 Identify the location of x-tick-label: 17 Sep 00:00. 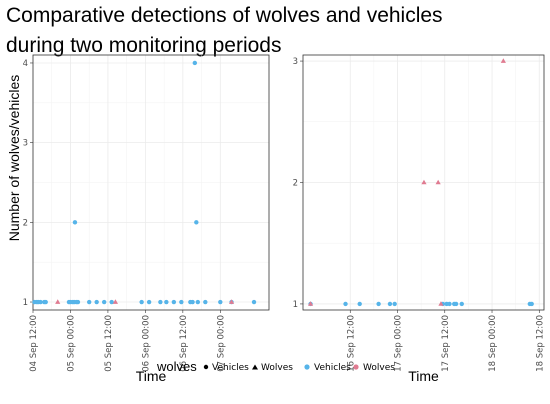
(399, 343).